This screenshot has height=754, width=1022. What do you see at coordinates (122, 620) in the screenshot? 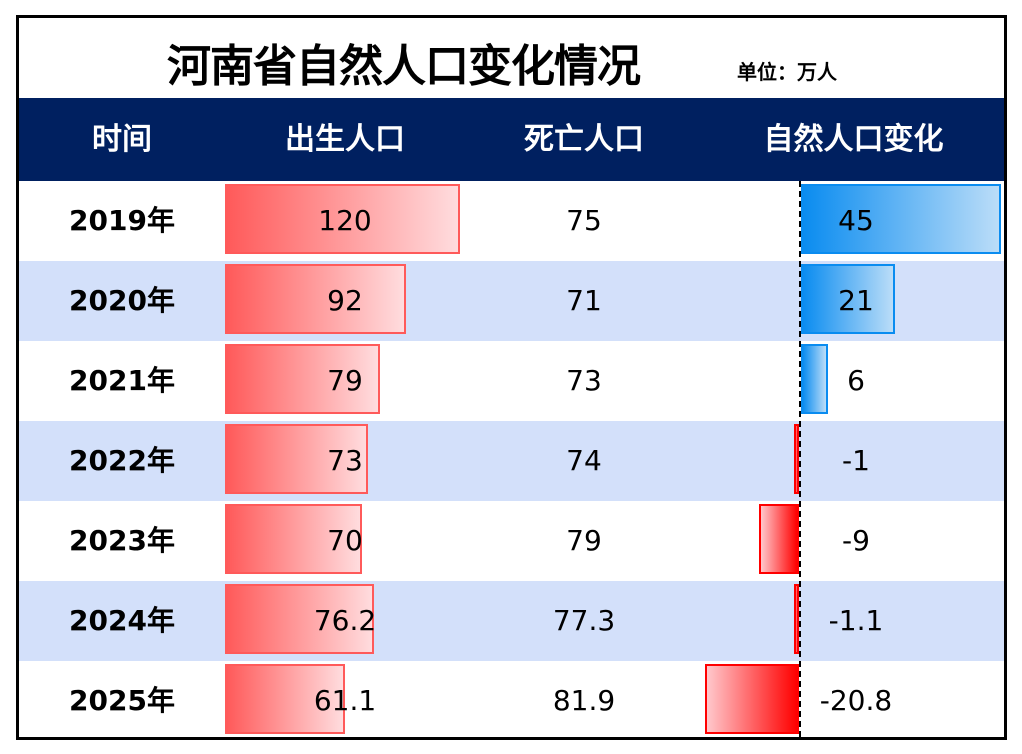
I see `year-cell: 2024年` at bounding box center [122, 620].